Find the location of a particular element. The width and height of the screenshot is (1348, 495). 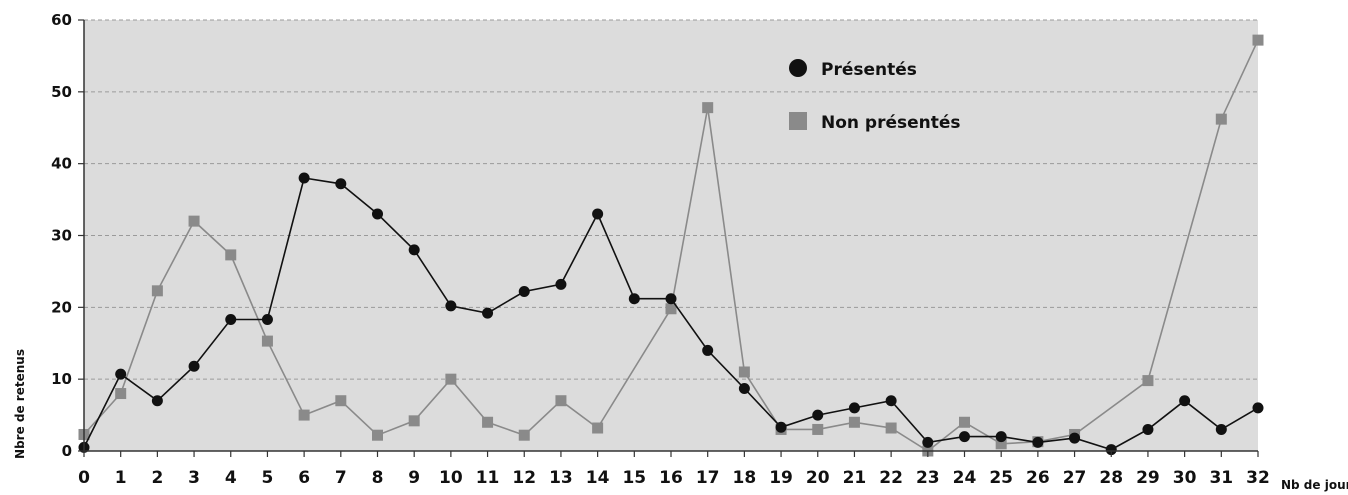

x-tick-label: 24 is located at coordinates (965, 478).